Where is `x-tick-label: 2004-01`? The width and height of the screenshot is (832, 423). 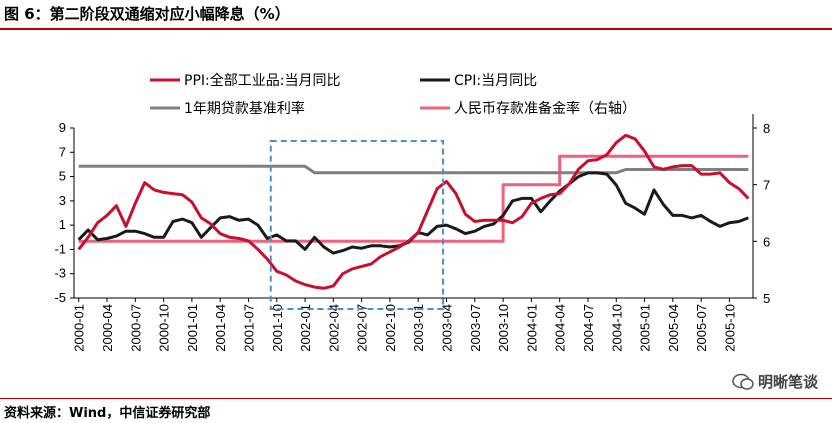
x-tick-label: 2004-01 is located at coordinates (531, 328).